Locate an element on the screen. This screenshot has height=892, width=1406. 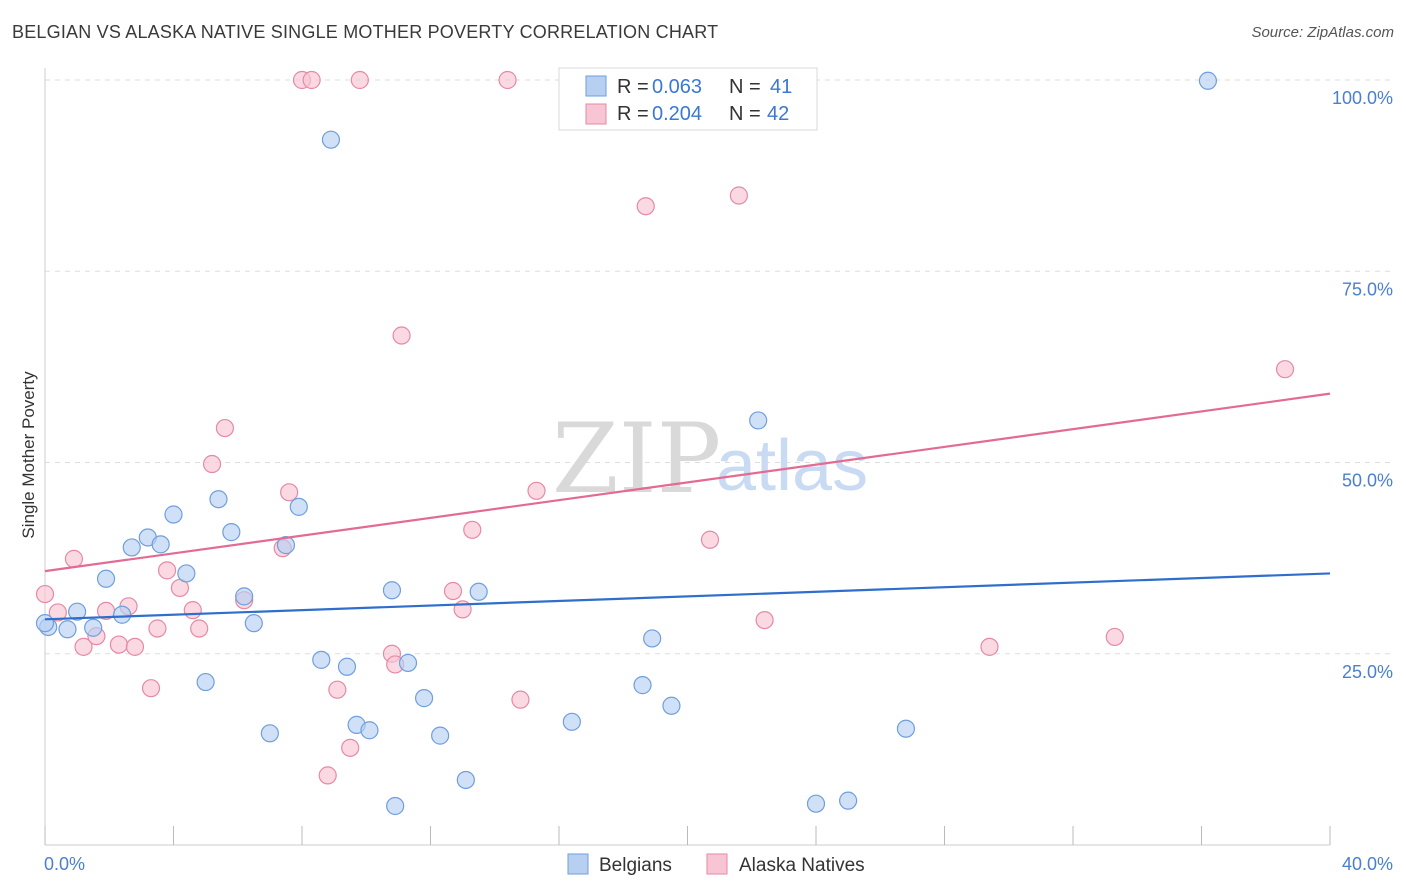
watermark: ZIP atlas is located at coordinates (710, 459).